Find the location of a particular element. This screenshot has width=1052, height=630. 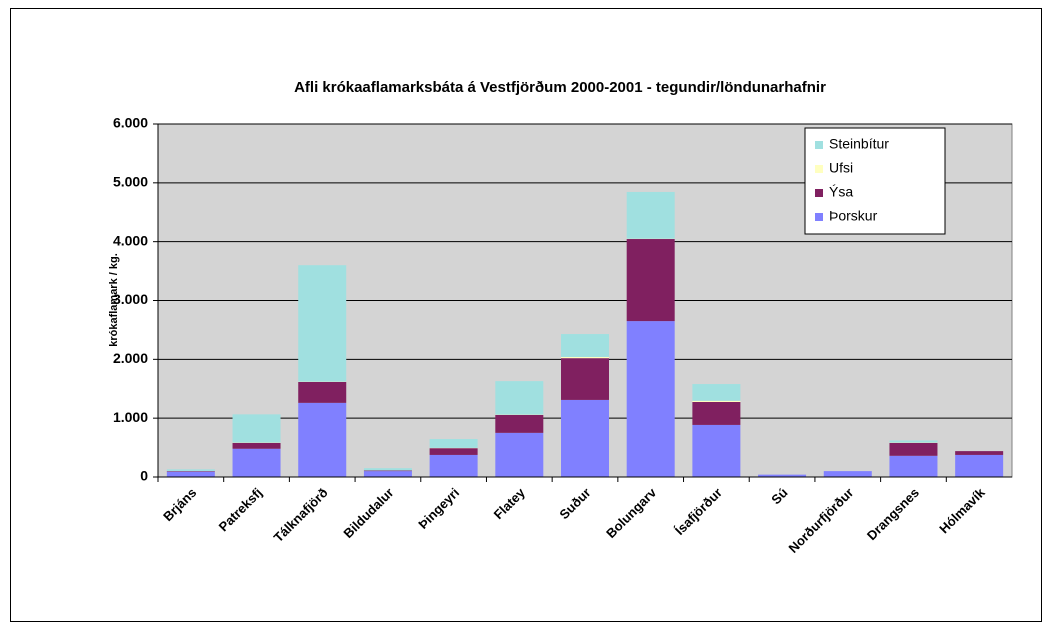

y-tick-label: 5.000 is located at coordinates (130, 182).